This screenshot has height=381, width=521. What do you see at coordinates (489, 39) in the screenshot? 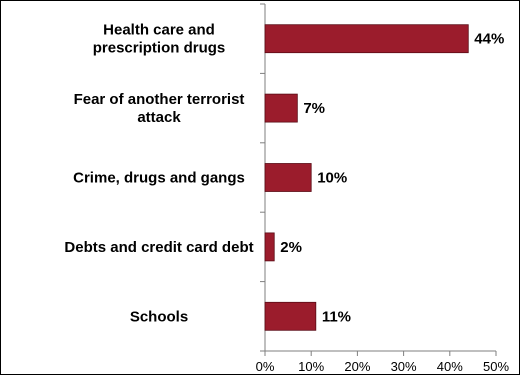
I see `data-label: 44%` at bounding box center [489, 39].